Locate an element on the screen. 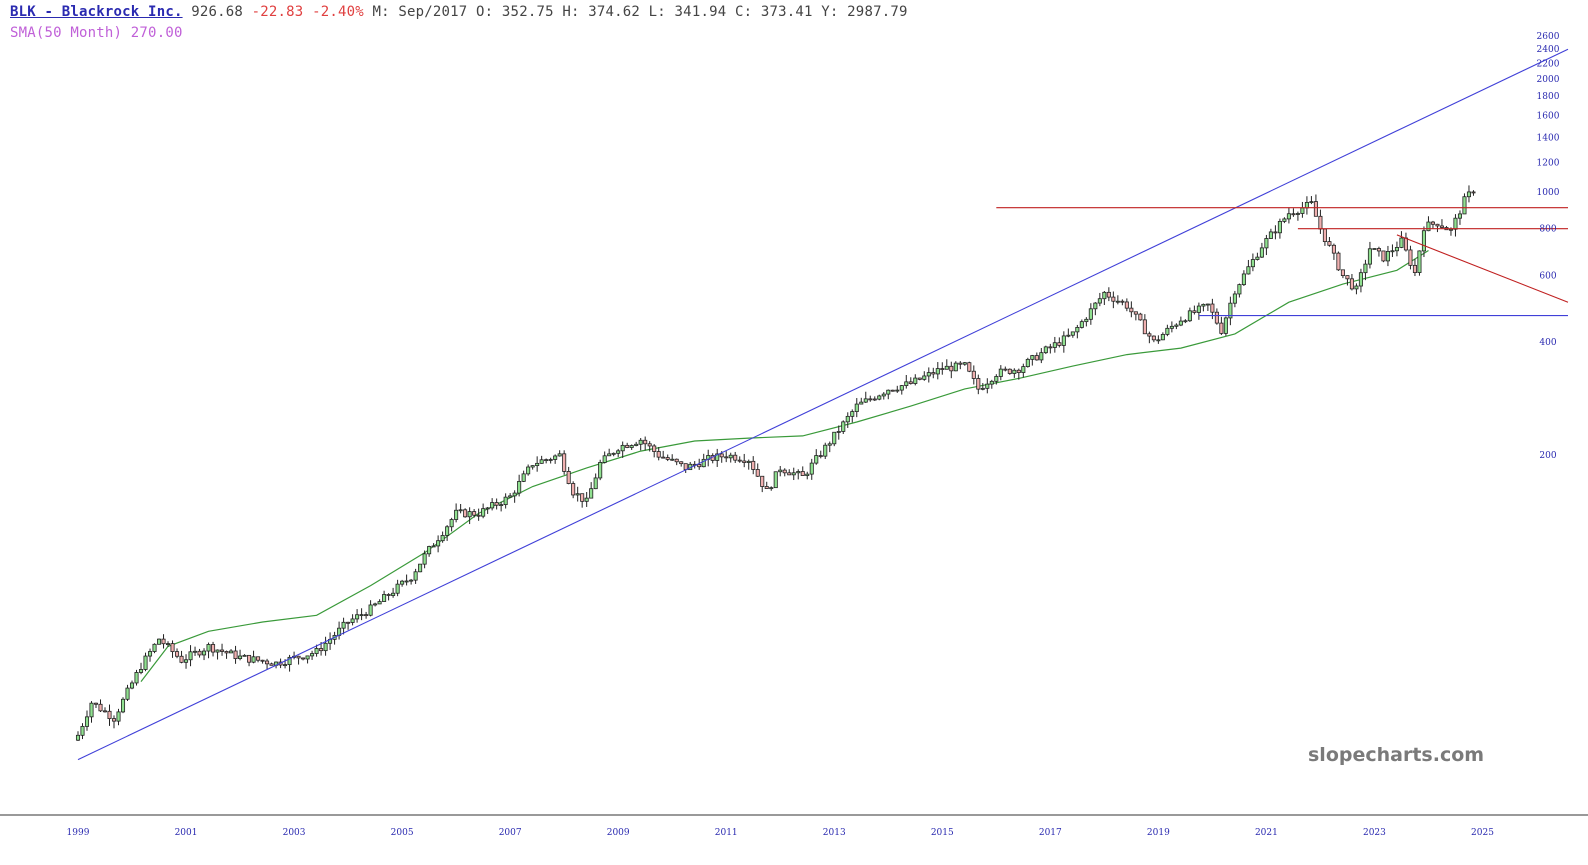 The image size is (1588, 865). y-tick-label: 2000 is located at coordinates (1548, 80).